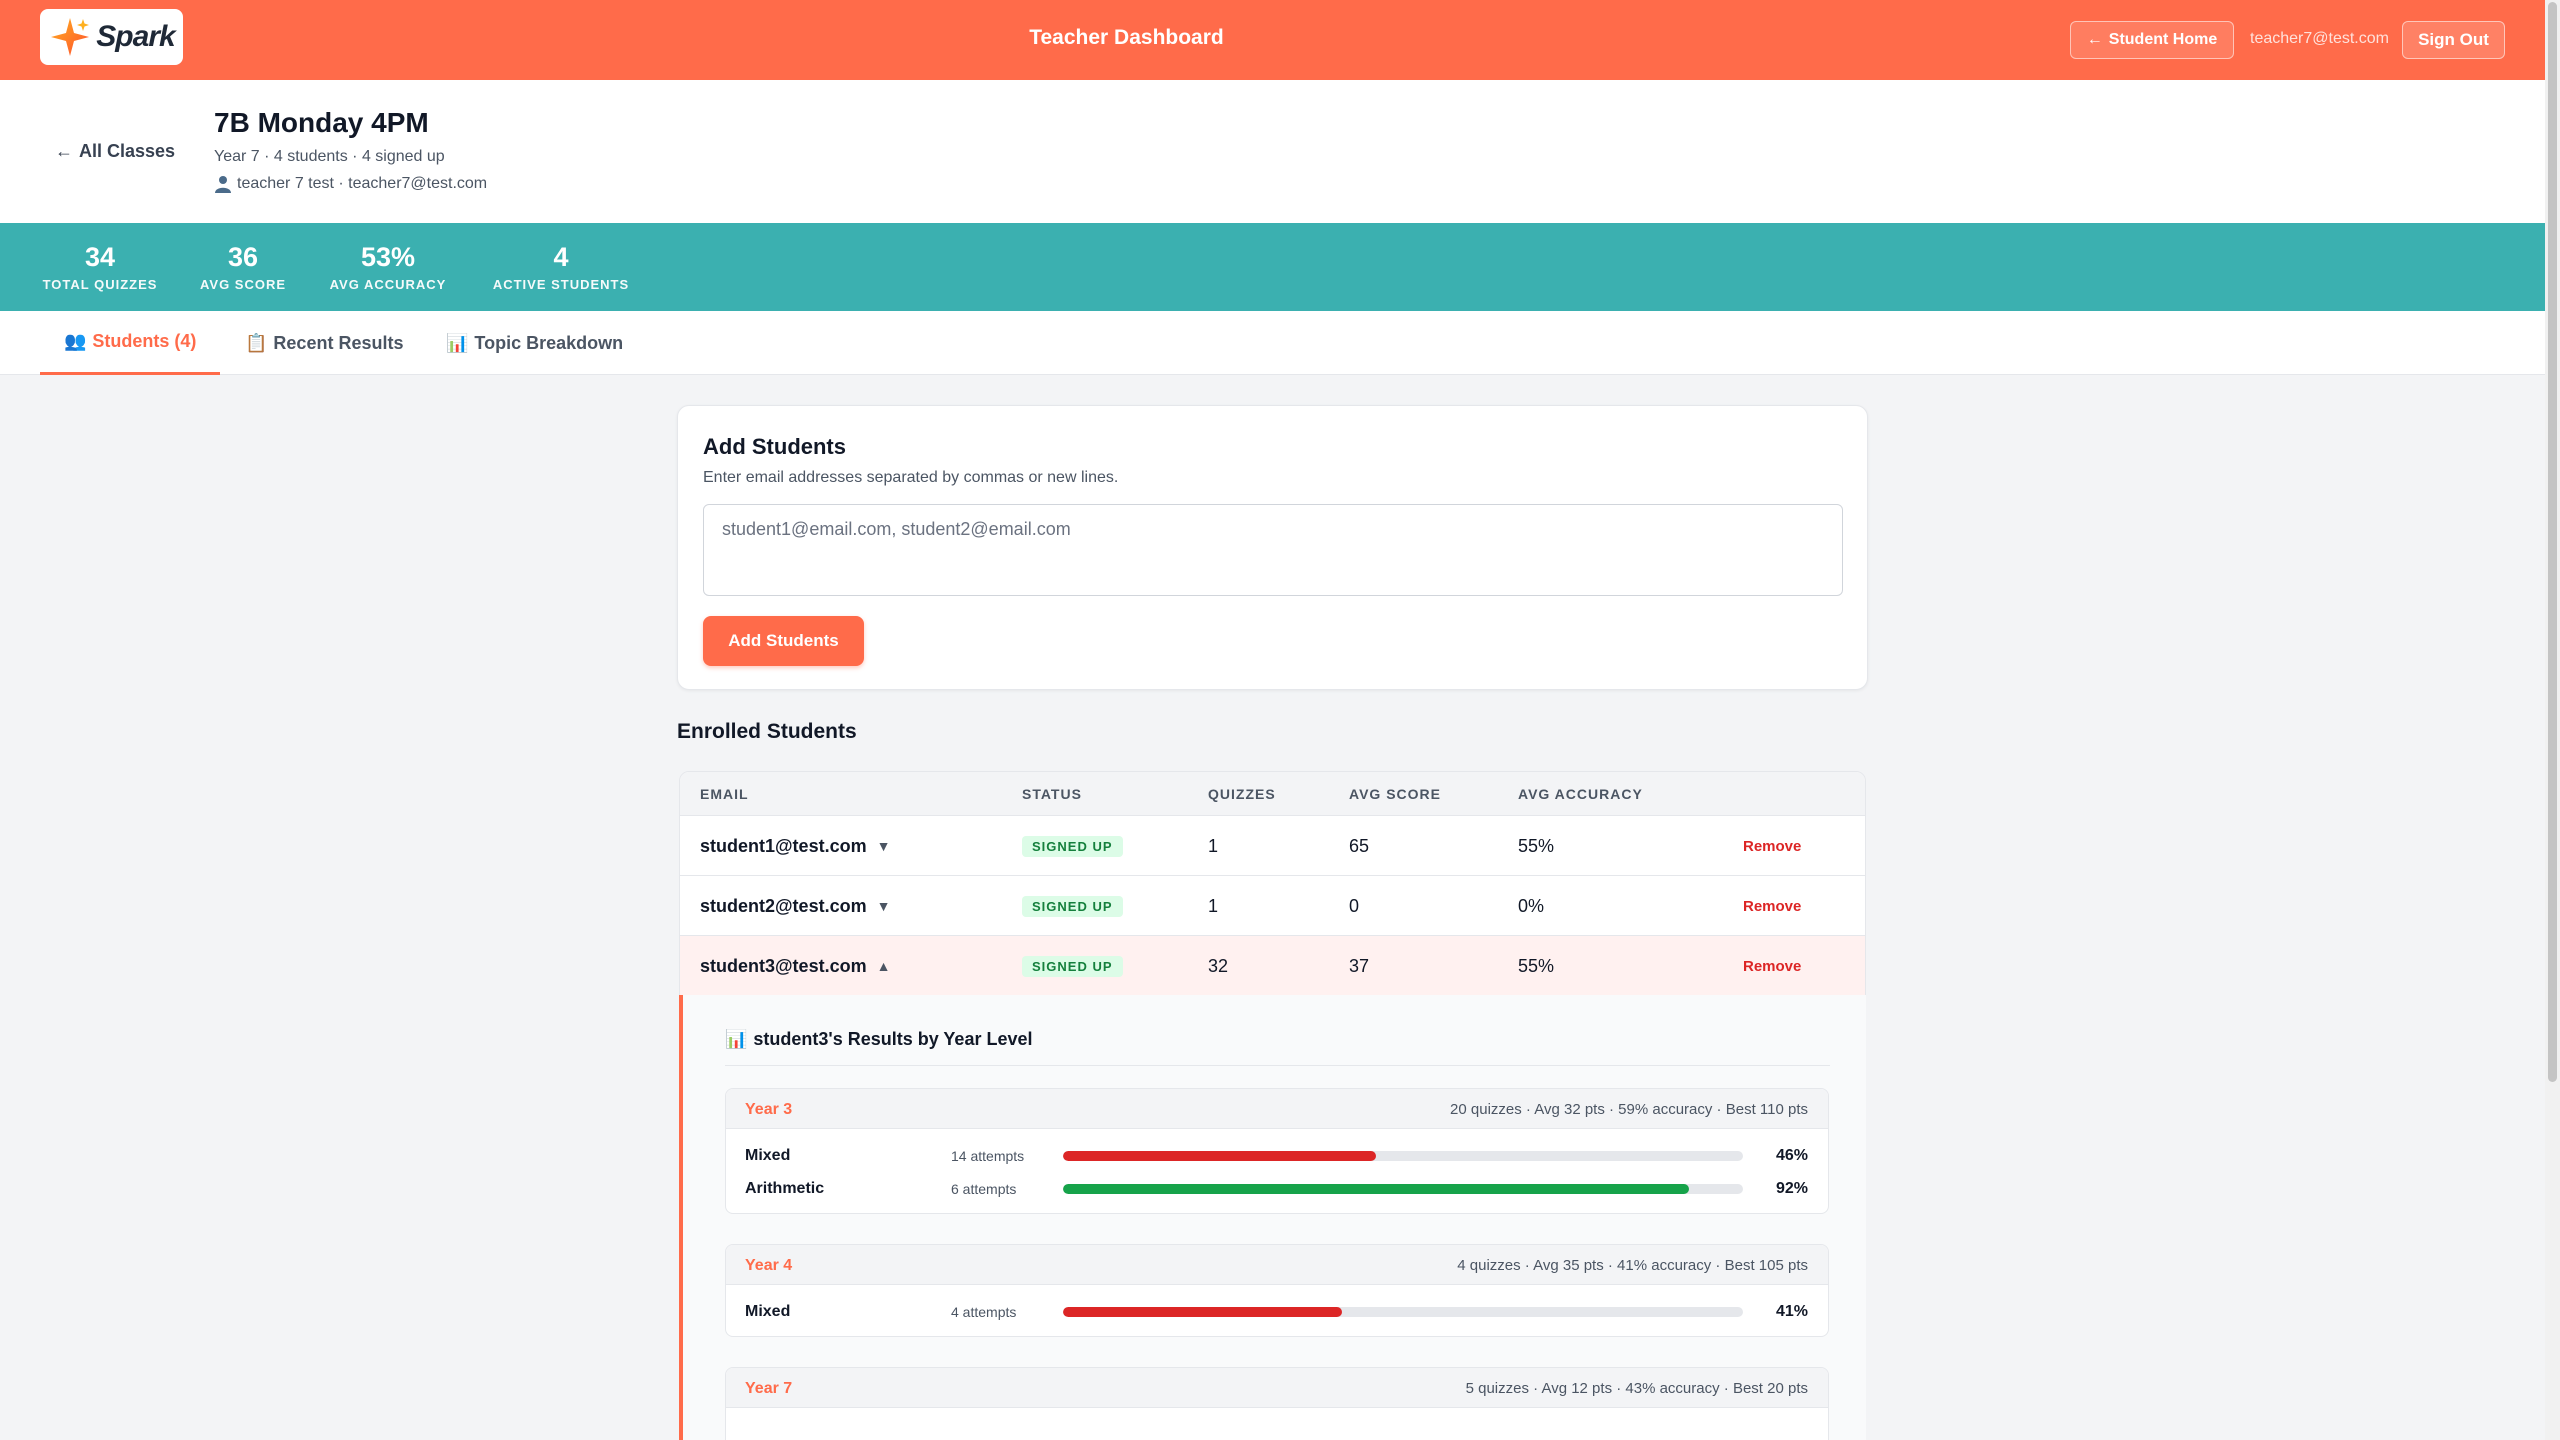 The height and width of the screenshot is (1440, 2560). What do you see at coordinates (2453, 40) in the screenshot?
I see `sign-out-button: Sign Out` at bounding box center [2453, 40].